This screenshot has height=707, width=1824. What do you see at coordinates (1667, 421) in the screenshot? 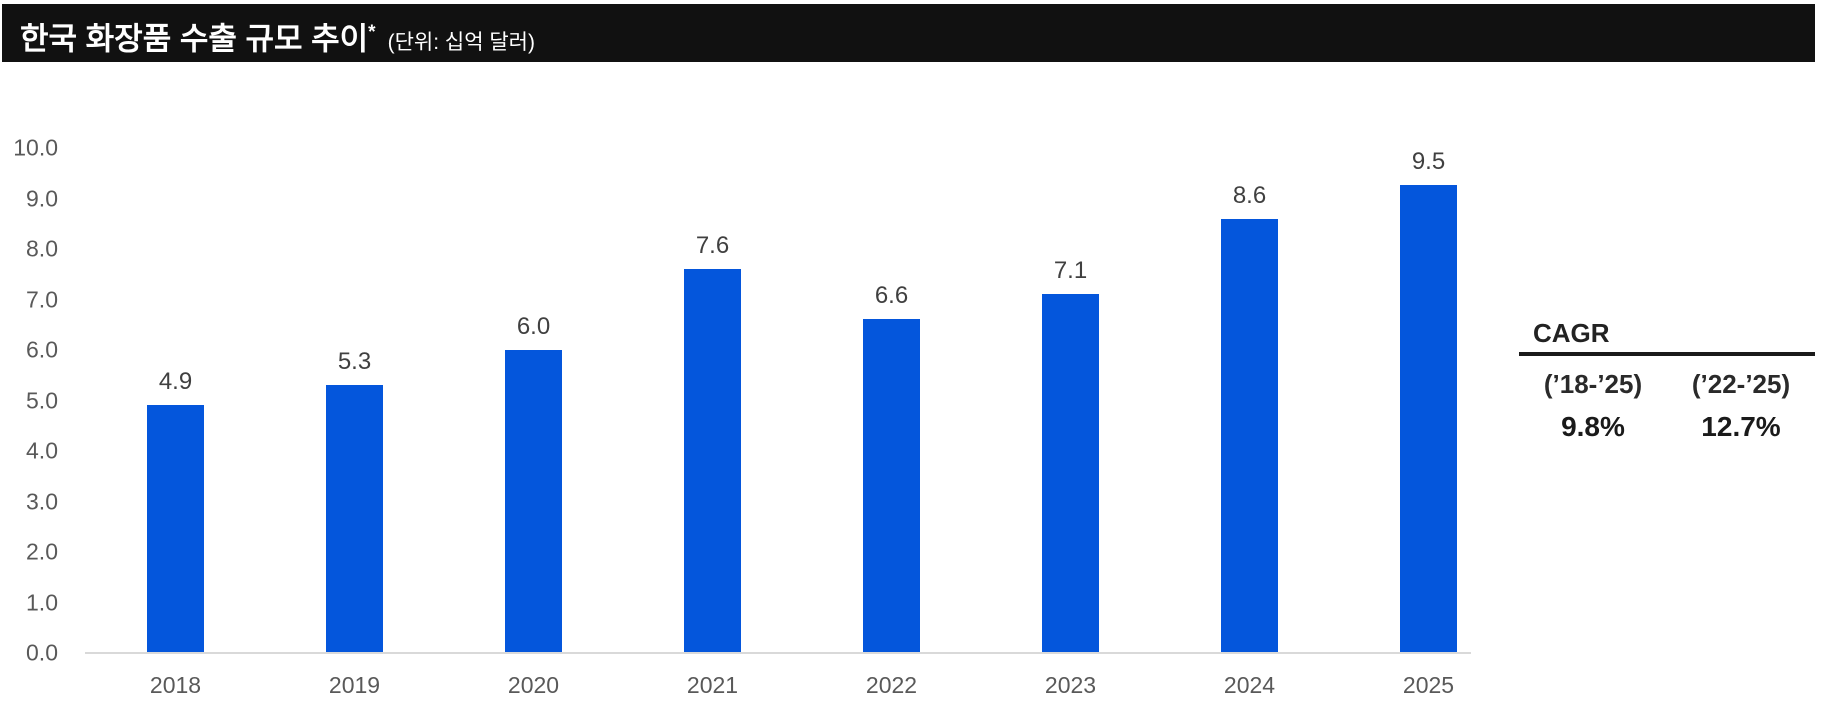
I see `cagr-value-row: 9.8% 12.7%` at bounding box center [1667, 421].